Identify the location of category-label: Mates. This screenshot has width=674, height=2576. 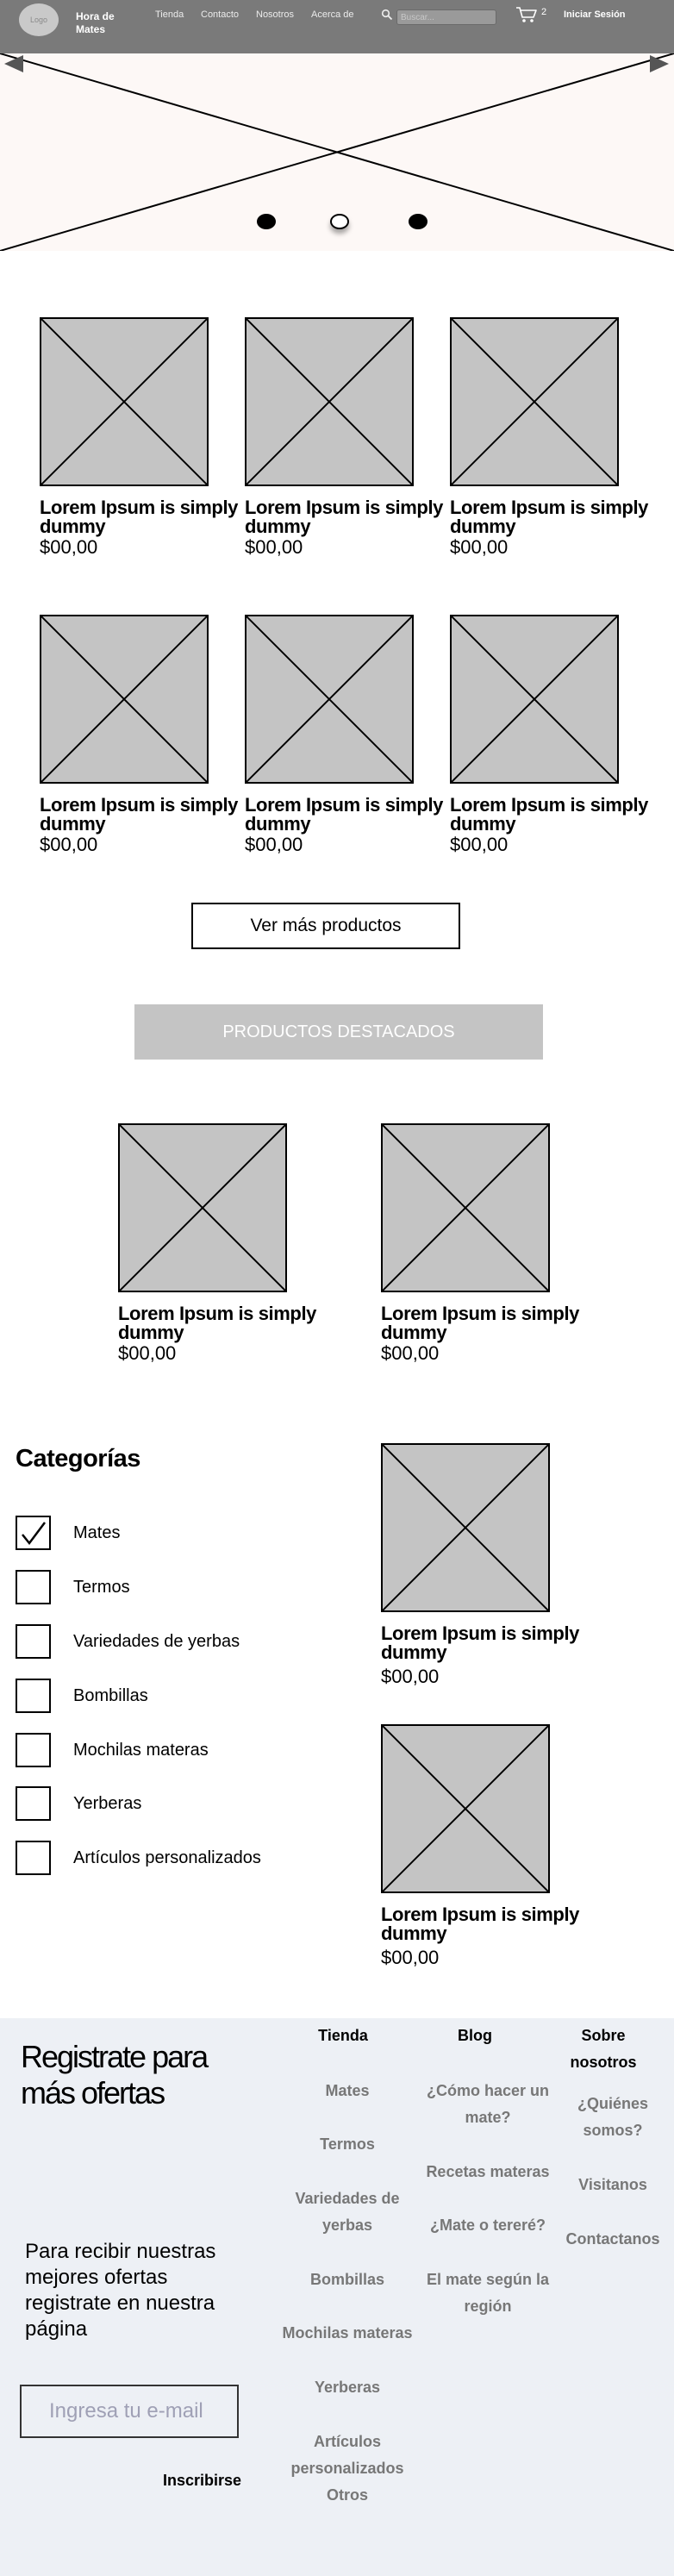
(97, 1532).